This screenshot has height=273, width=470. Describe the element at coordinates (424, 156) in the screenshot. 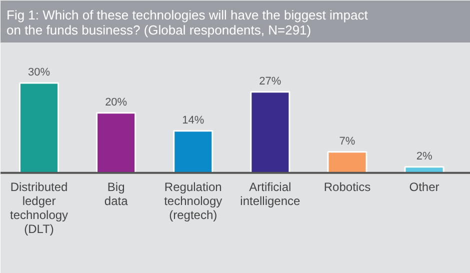

I see `data-label: 2%` at that location.